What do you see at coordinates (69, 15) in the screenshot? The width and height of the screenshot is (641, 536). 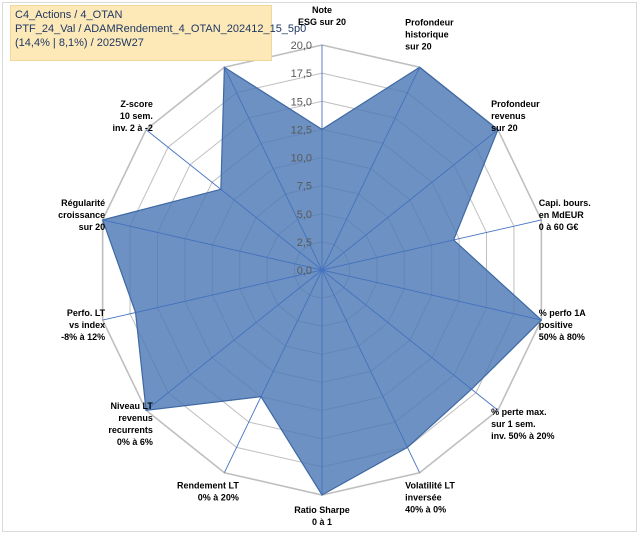 I see `info-line-1: C4_Actions / 4_OTAN` at bounding box center [69, 15].